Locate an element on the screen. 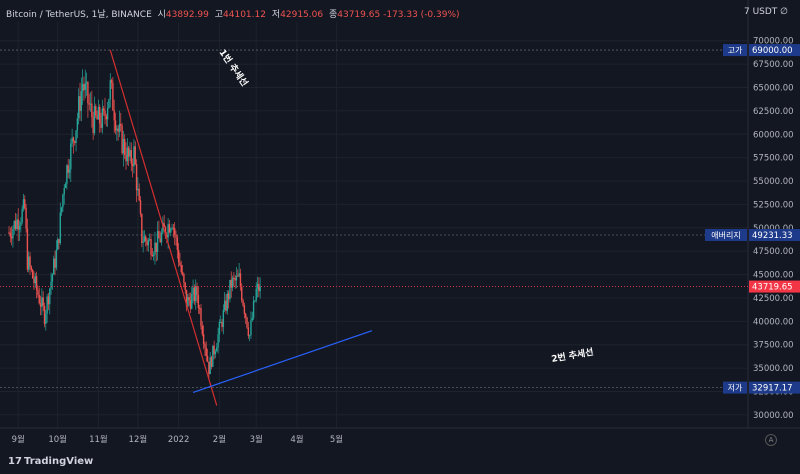 The image size is (800, 474). level-tag-label: 저가 is located at coordinates (735, 388).